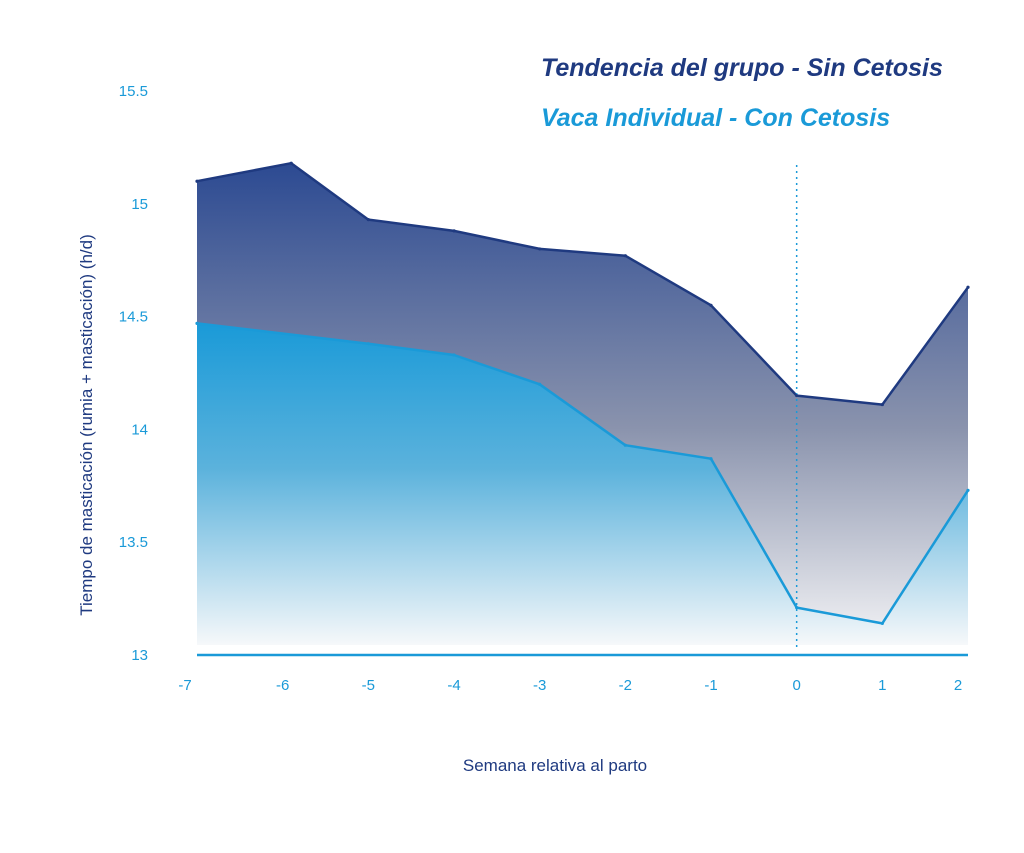 The height and width of the screenshot is (853, 1024). Describe the element at coordinates (625, 685) in the screenshot. I see `x-tick-label: -2` at that location.